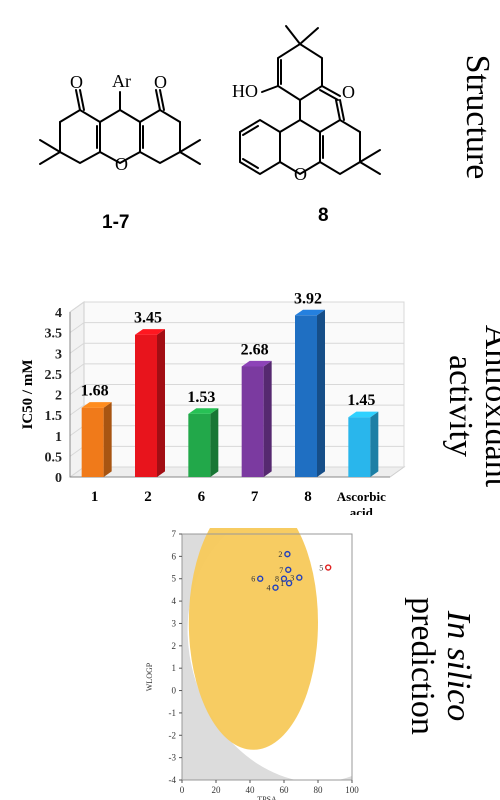 This screenshot has width=500, height=800. What do you see at coordinates (348, 92) in the screenshot?
I see `atom-o-8-carbonyl-top: O` at bounding box center [348, 92].